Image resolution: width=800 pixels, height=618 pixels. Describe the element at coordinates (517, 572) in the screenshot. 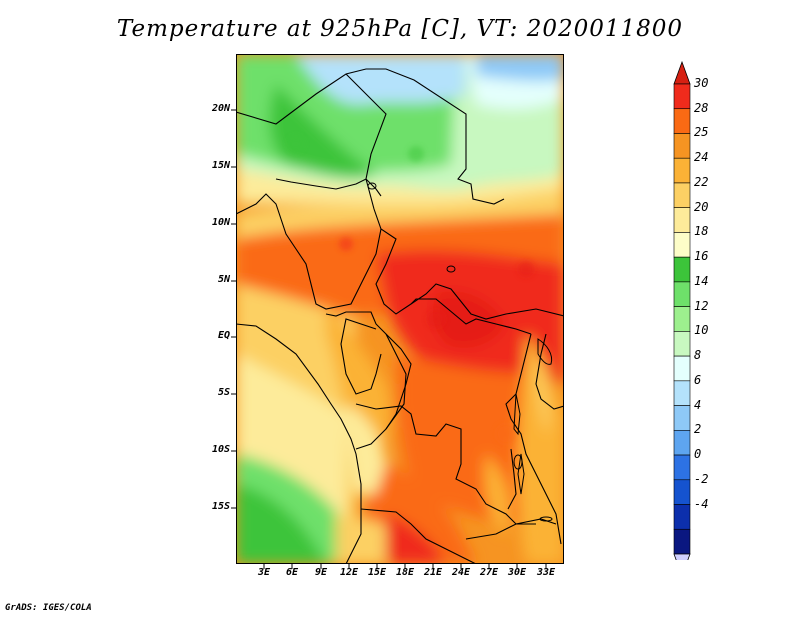

I see `lon-label: 30E` at that location.